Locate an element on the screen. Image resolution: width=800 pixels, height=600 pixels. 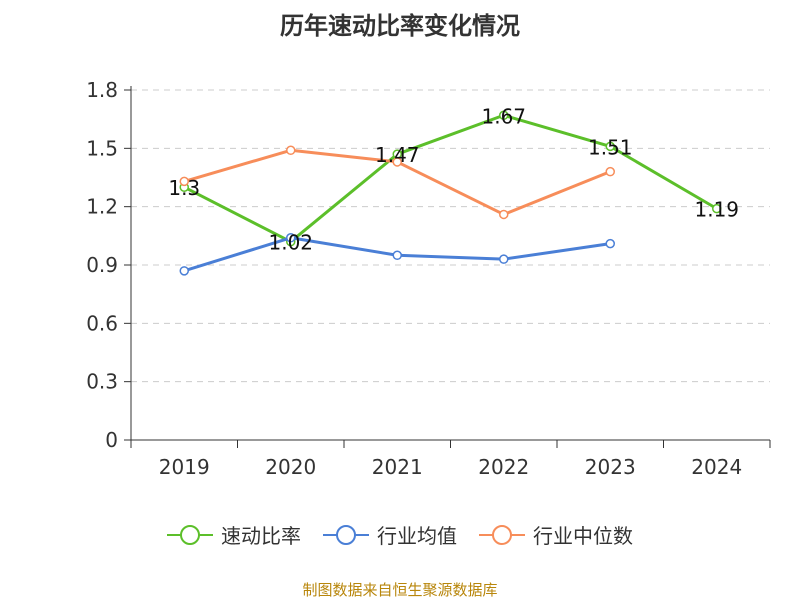
x-tick-label: 2022 is located at coordinates (503, 467).